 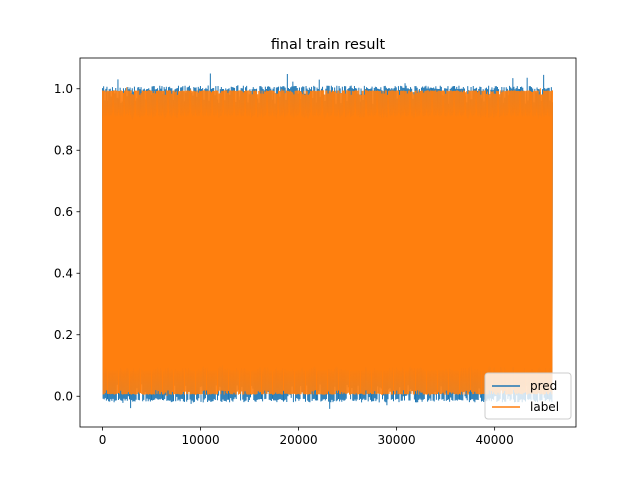 I want to click on y-tick-label: 0.8, so click(x=63, y=150).